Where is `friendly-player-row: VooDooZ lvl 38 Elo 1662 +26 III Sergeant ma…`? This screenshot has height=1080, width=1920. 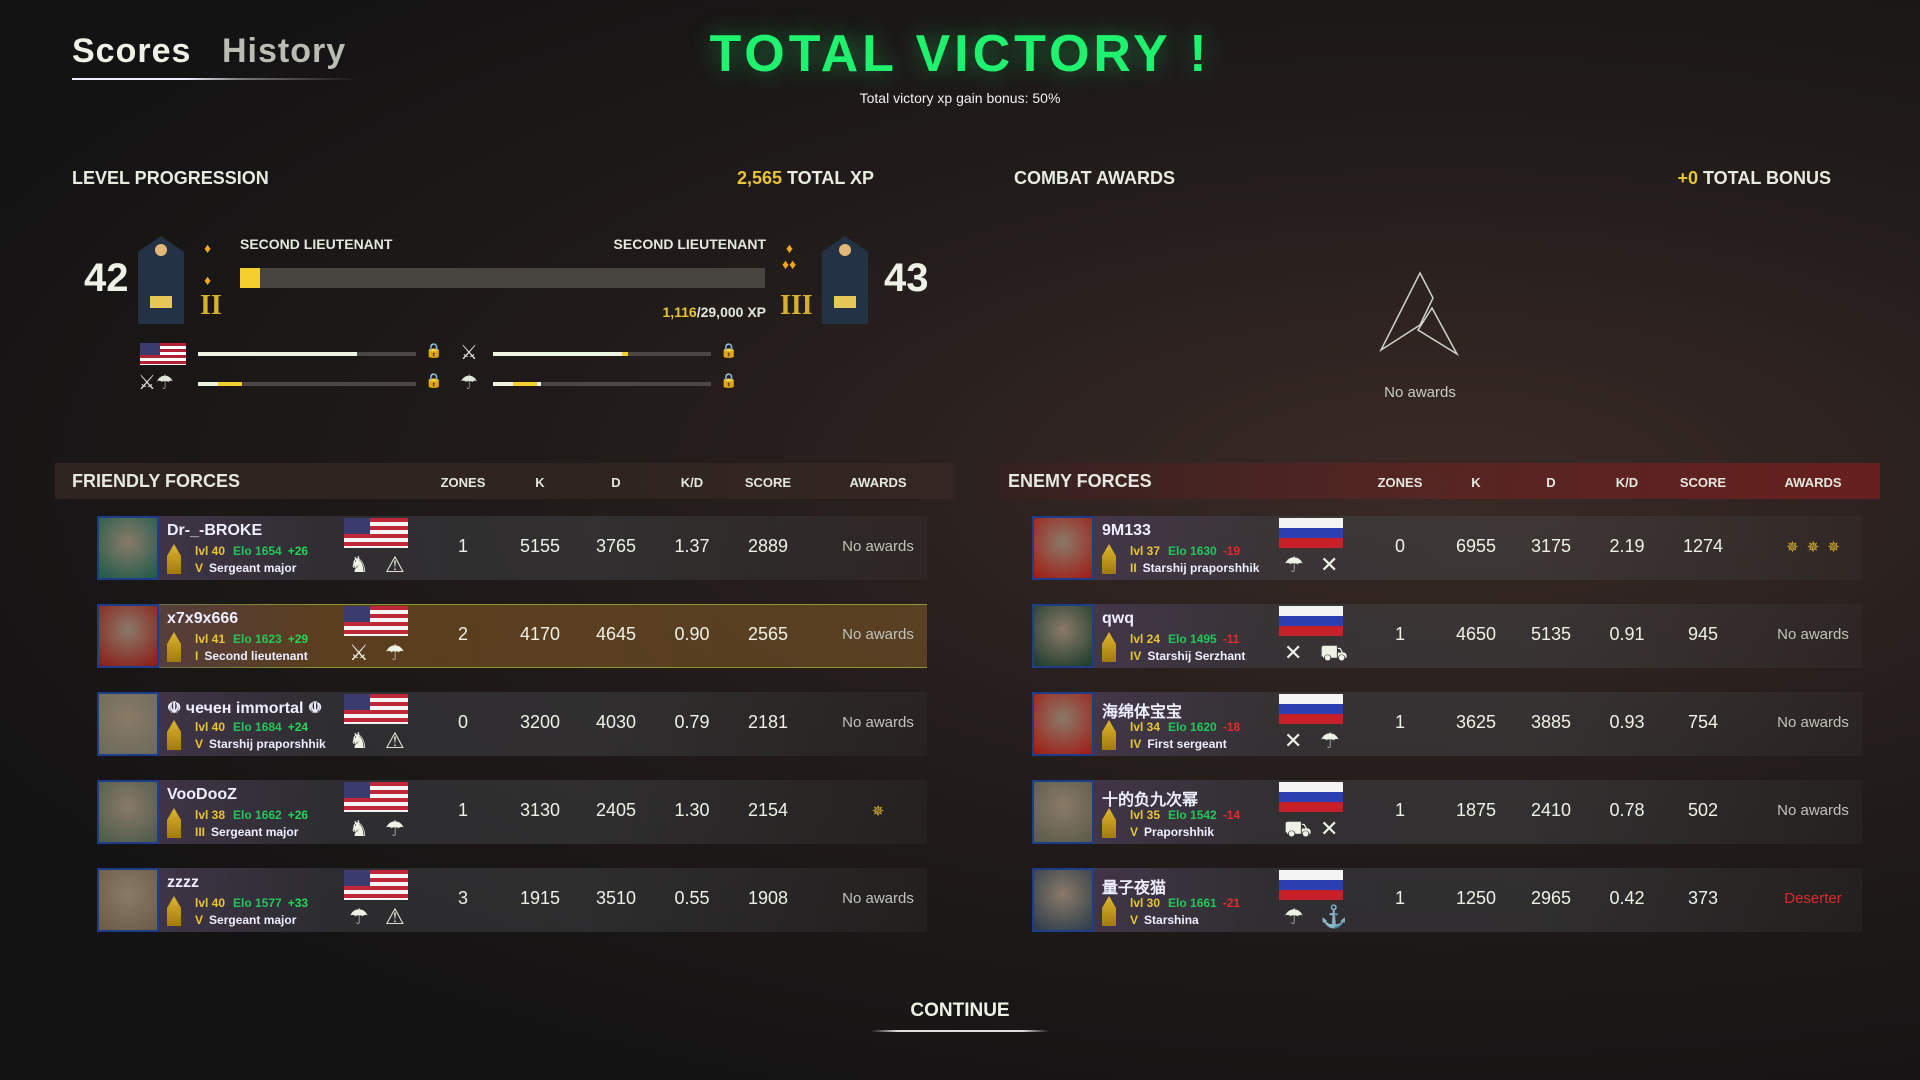
friendly-player-row: VooDooZ lvl 38 Elo 1662 +26 III Sergeant ma… is located at coordinates (512, 812).